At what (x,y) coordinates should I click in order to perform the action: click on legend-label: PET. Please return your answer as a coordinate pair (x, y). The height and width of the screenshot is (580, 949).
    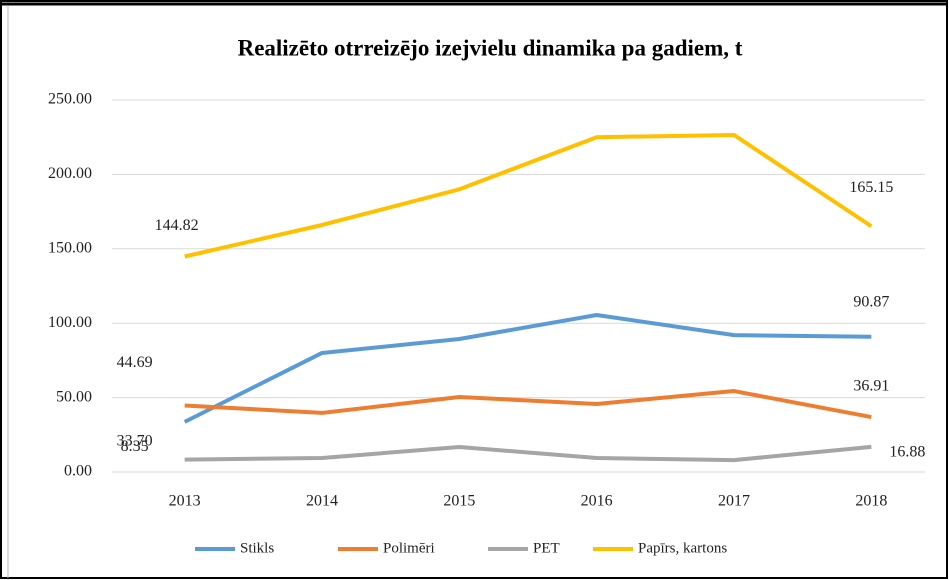
    Looking at the image, I should click on (546, 548).